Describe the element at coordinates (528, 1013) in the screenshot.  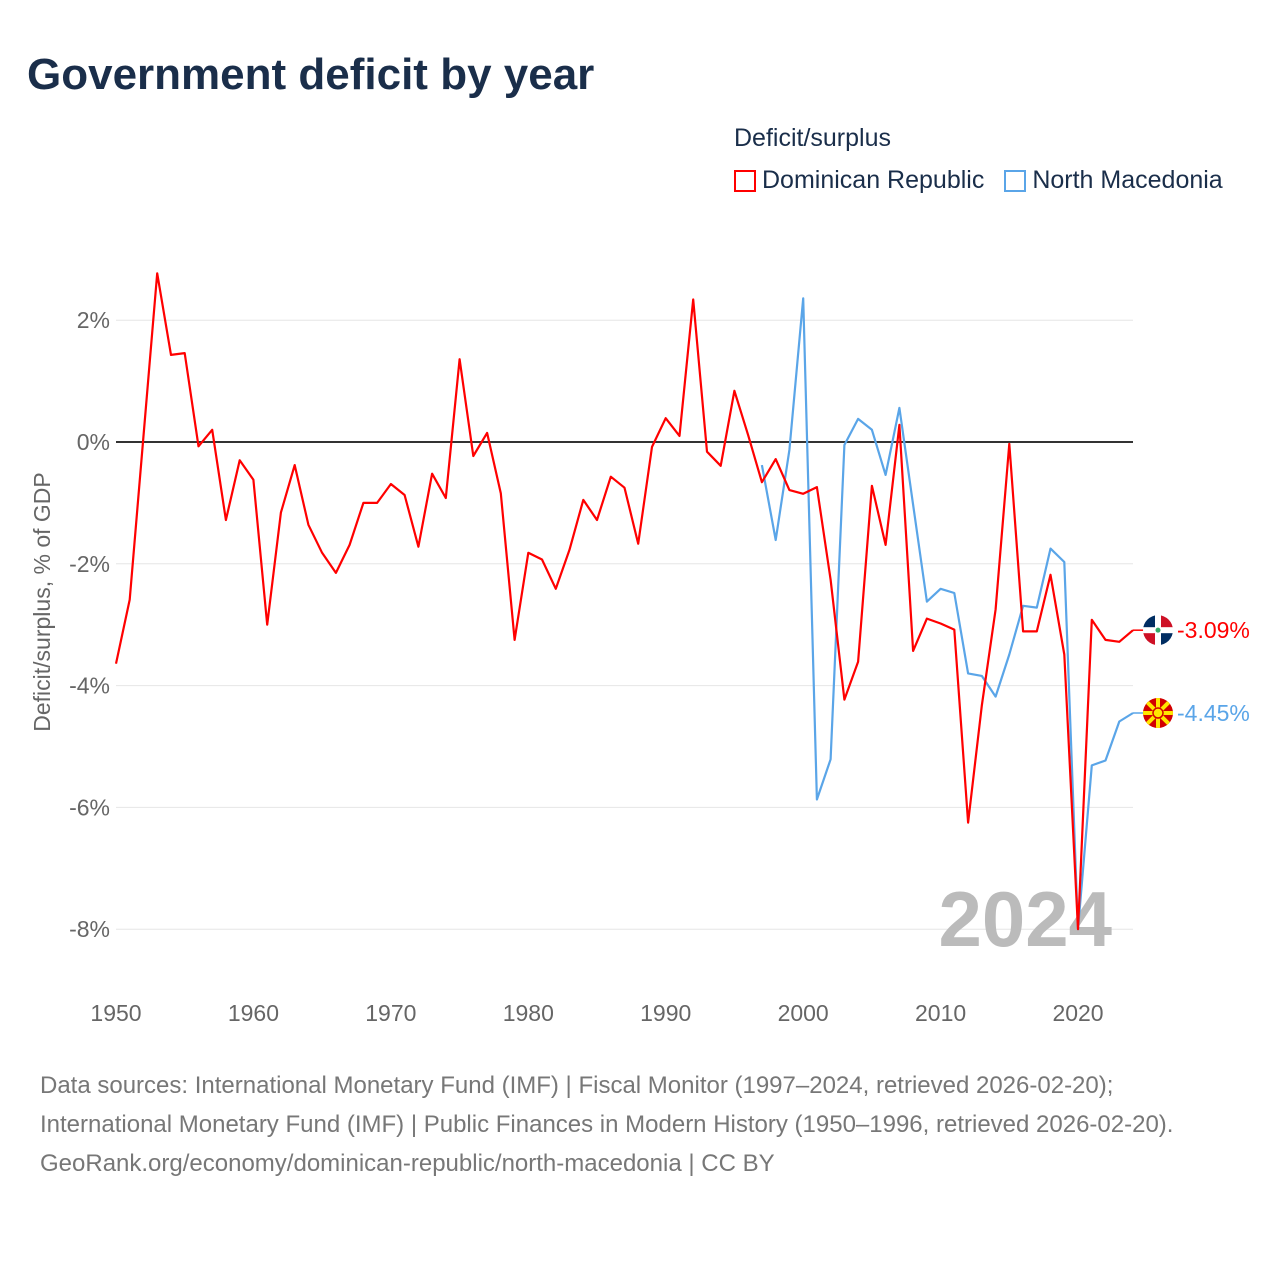
I see `x-tick-label: 1980` at that location.